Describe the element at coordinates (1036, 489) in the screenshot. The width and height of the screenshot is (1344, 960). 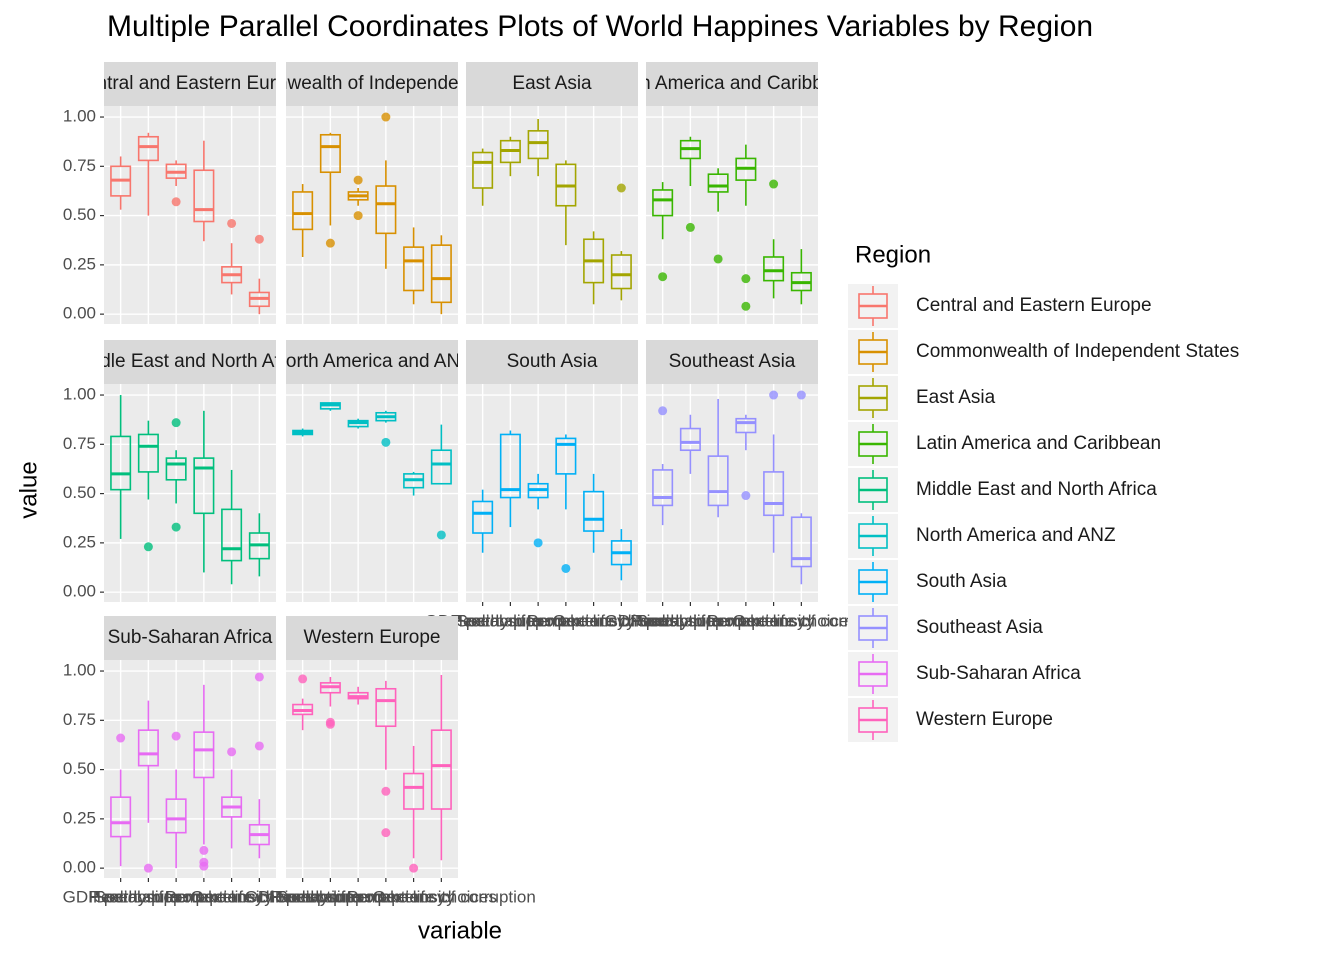
I see `legend-label: Middle East and North Africa` at that location.